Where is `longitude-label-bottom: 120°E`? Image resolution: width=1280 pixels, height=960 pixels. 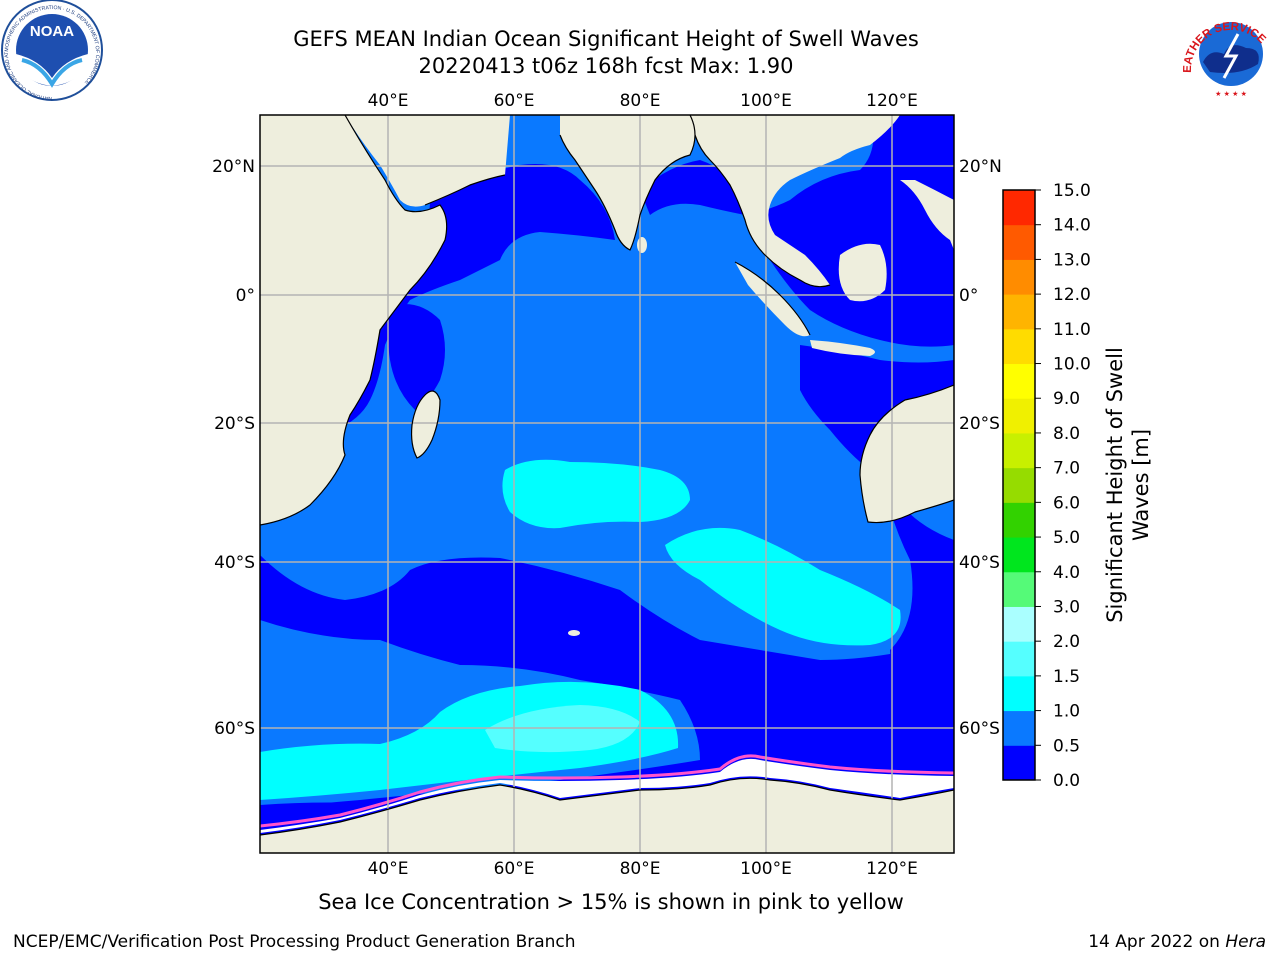 longitude-label-bottom: 120°E is located at coordinates (892, 869).